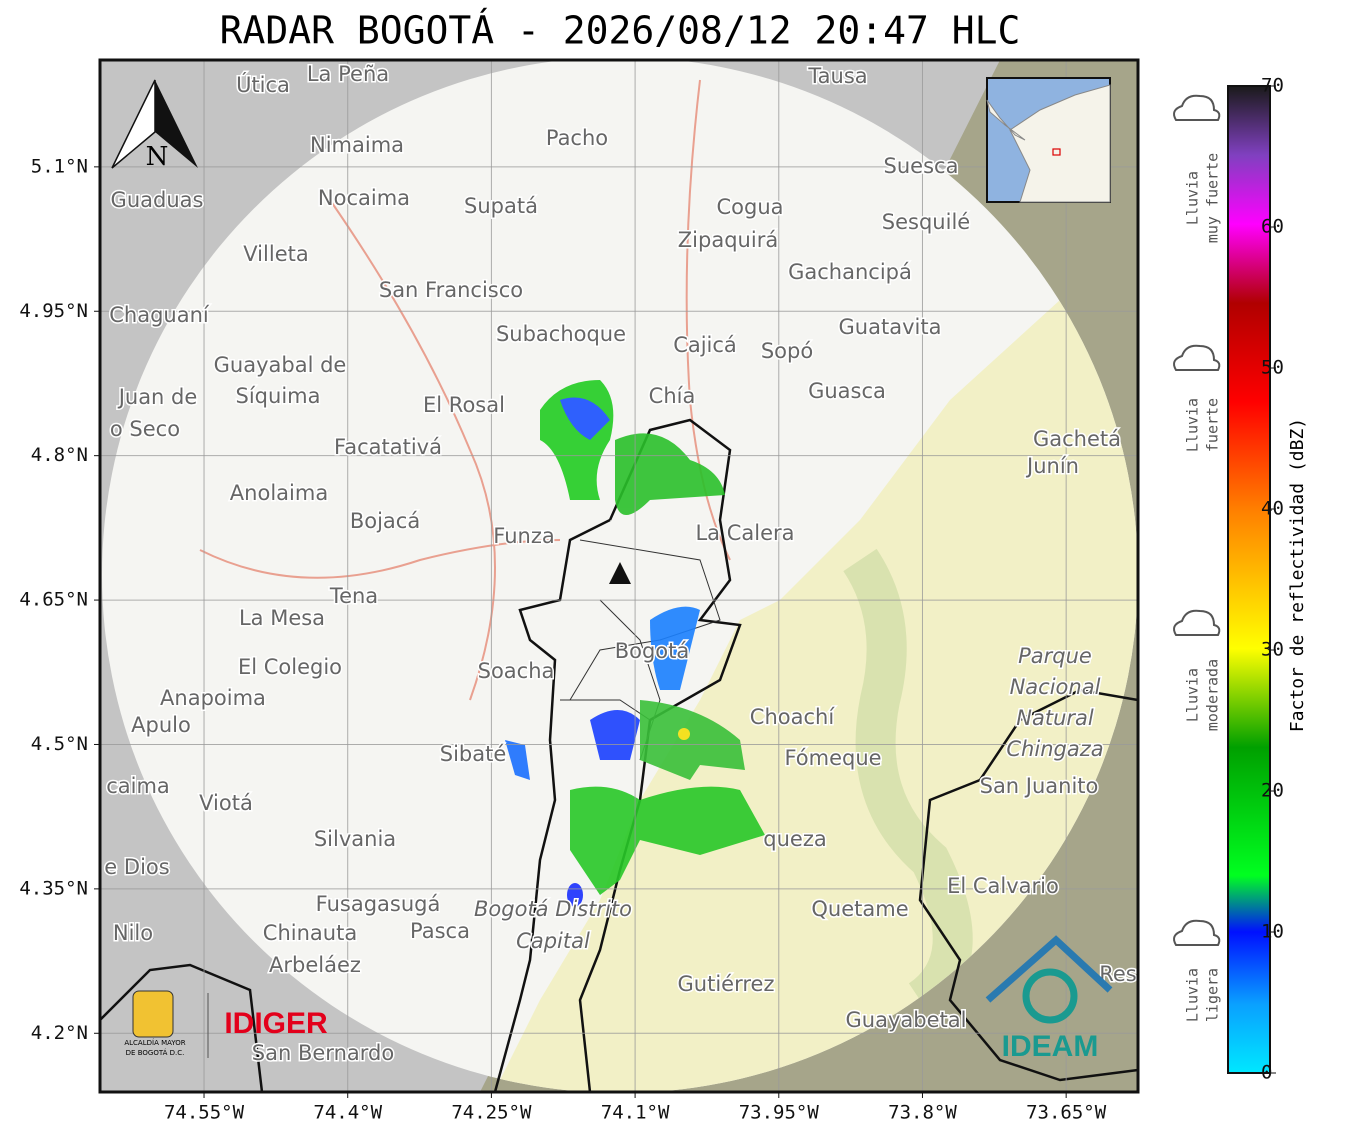 This screenshot has height=1139, width=1349. I want to click on place-label: Gachetá, so click(1077, 439).